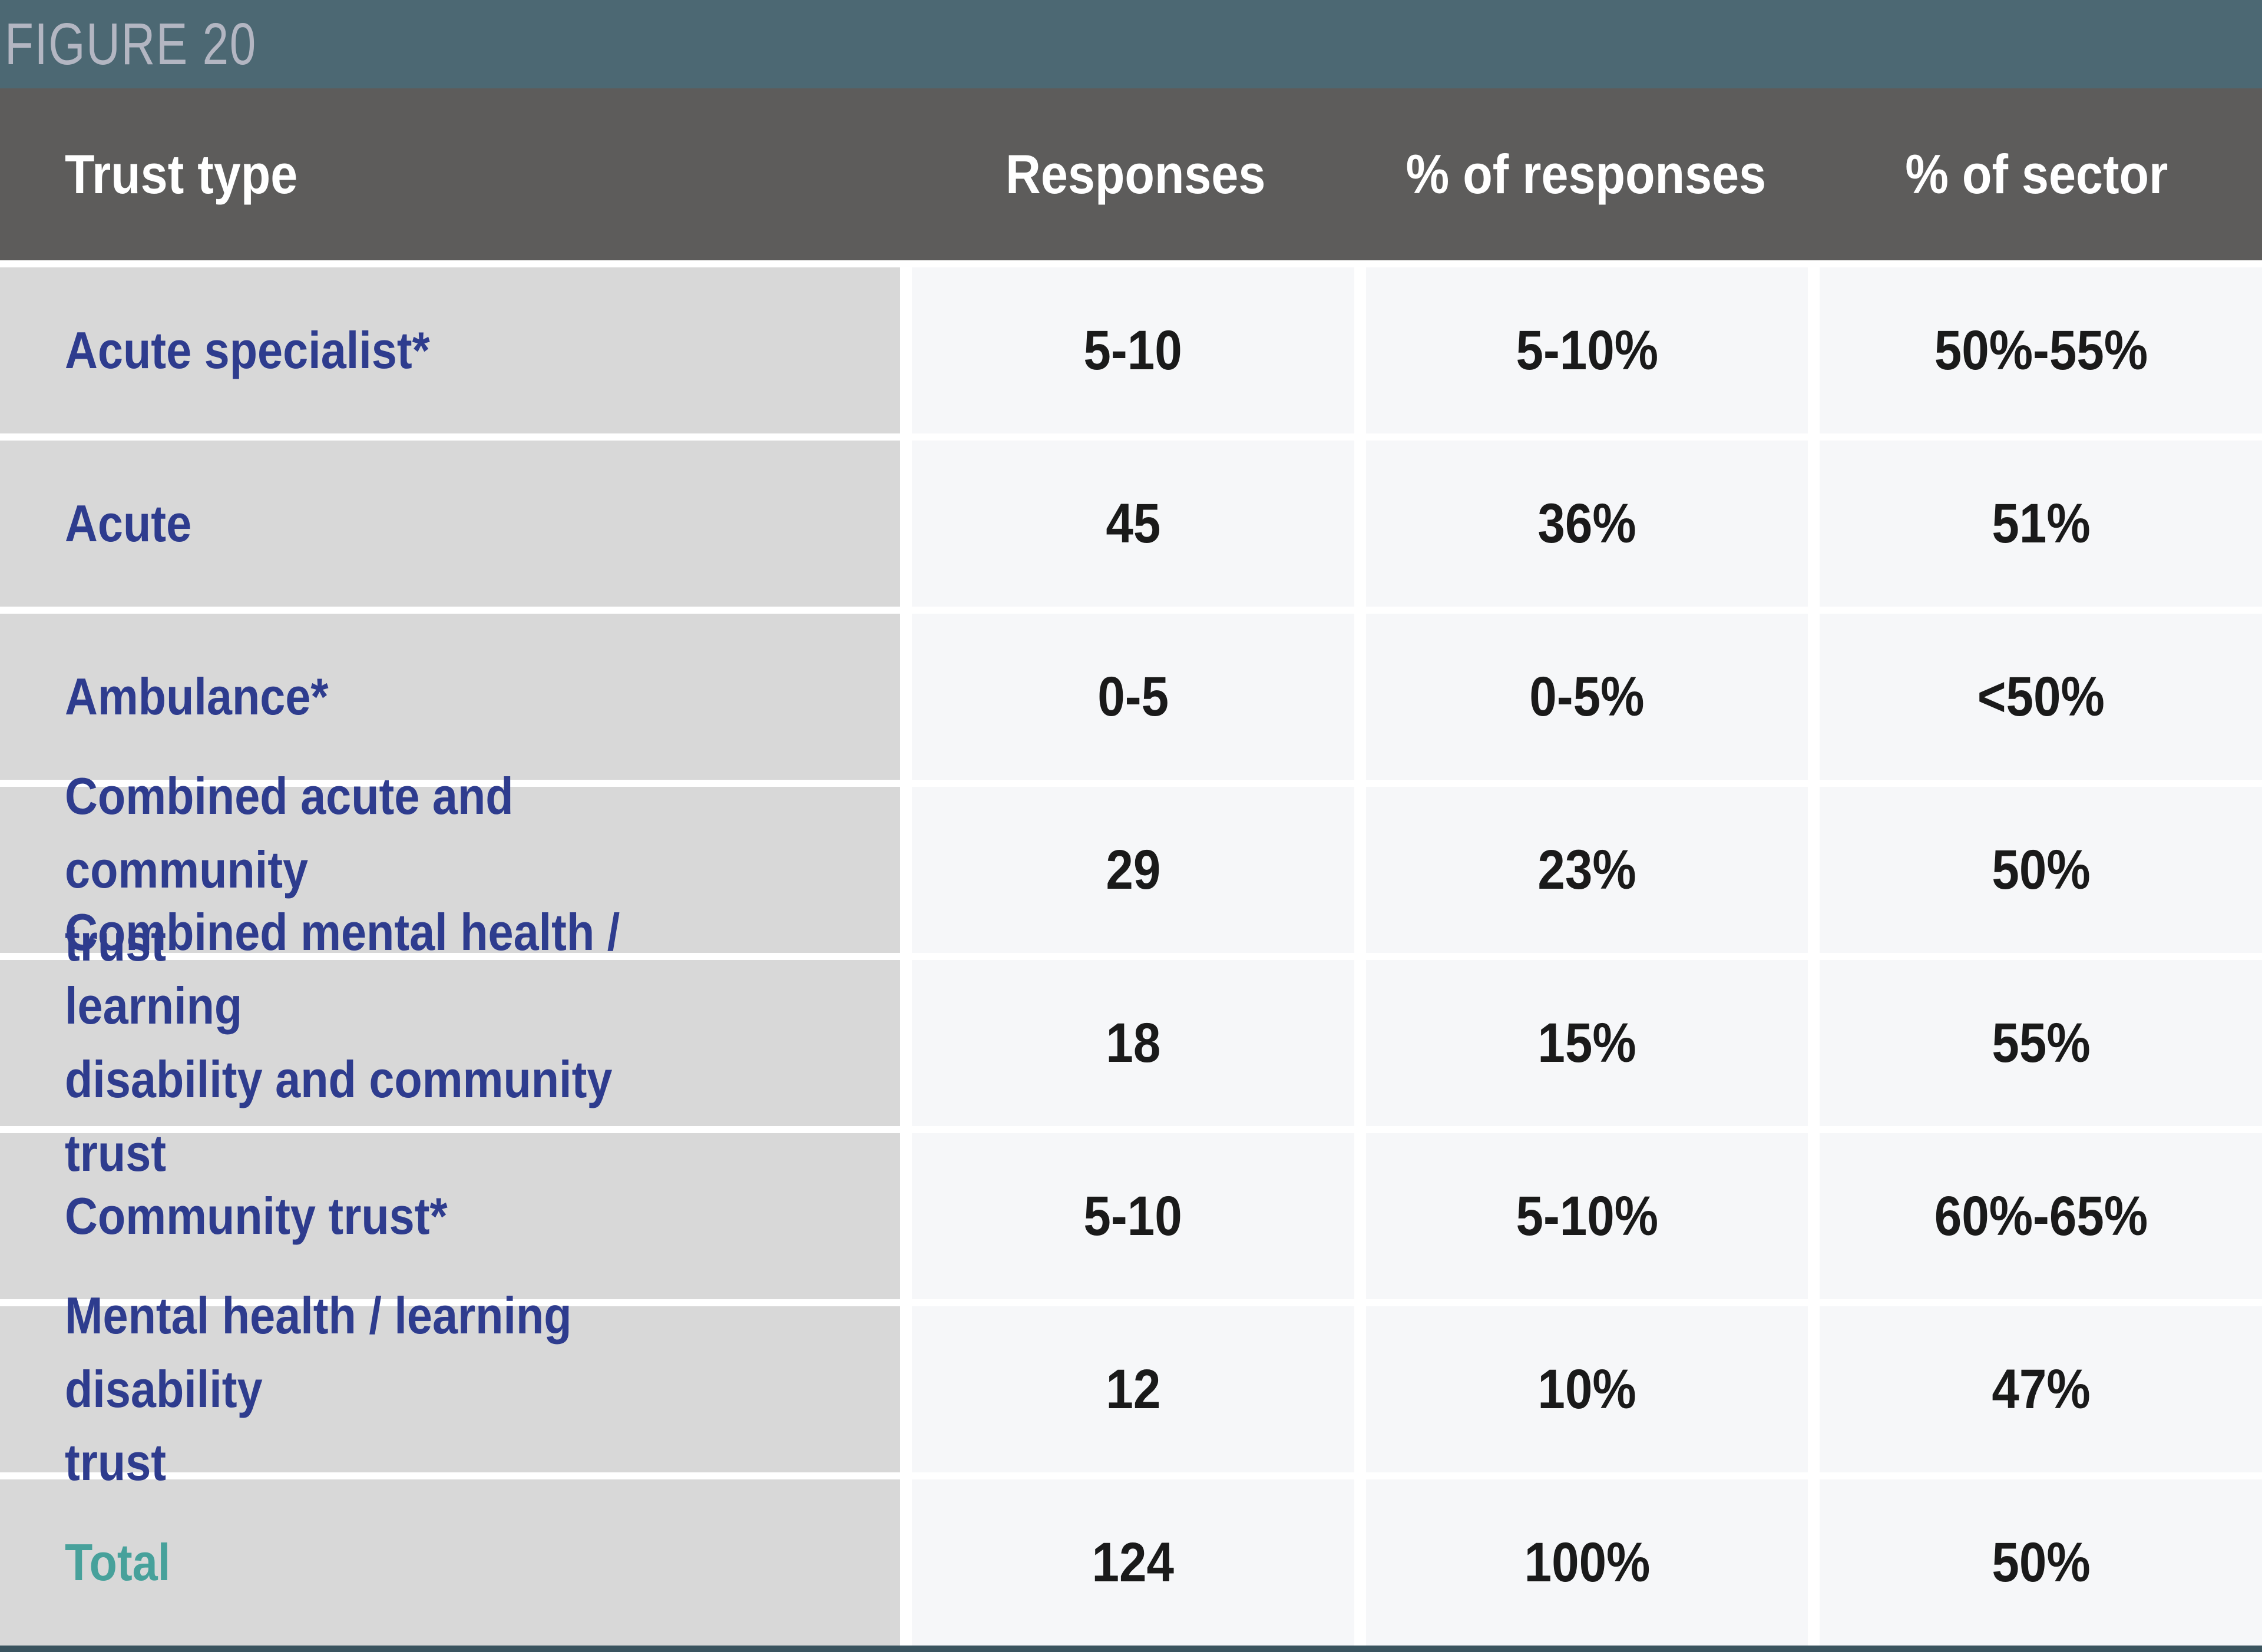 The width and height of the screenshot is (2262, 1652). I want to click on pct-sector-value: <50%, so click(2041, 696).